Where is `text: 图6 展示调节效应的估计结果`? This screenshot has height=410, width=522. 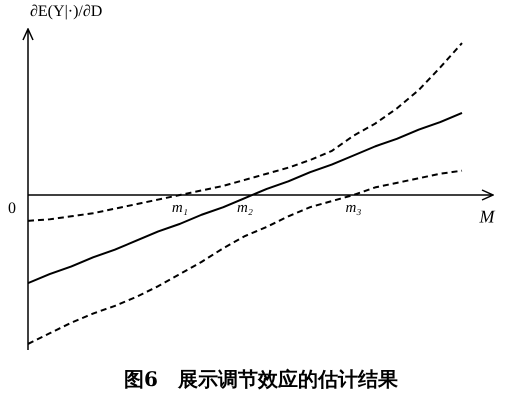
text: 图6 展示调节效应的估计结果 is located at coordinates (261, 379).